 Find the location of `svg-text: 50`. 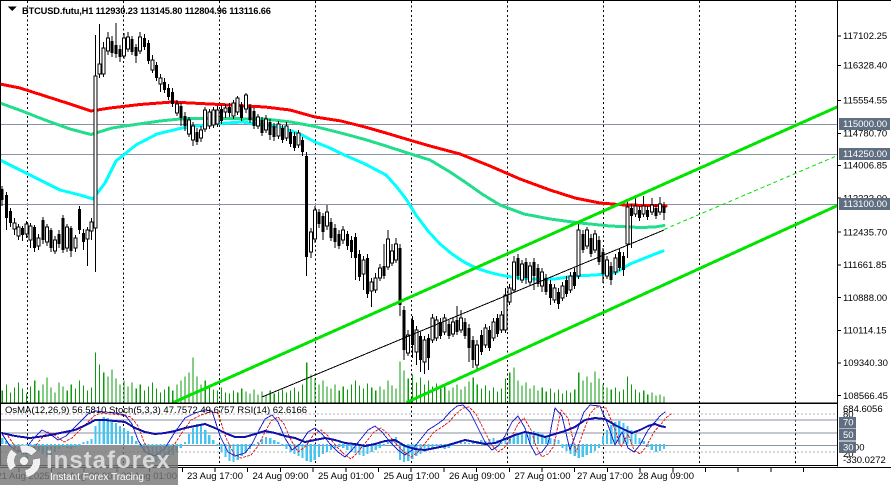

svg-text: 50 is located at coordinates (848, 435).